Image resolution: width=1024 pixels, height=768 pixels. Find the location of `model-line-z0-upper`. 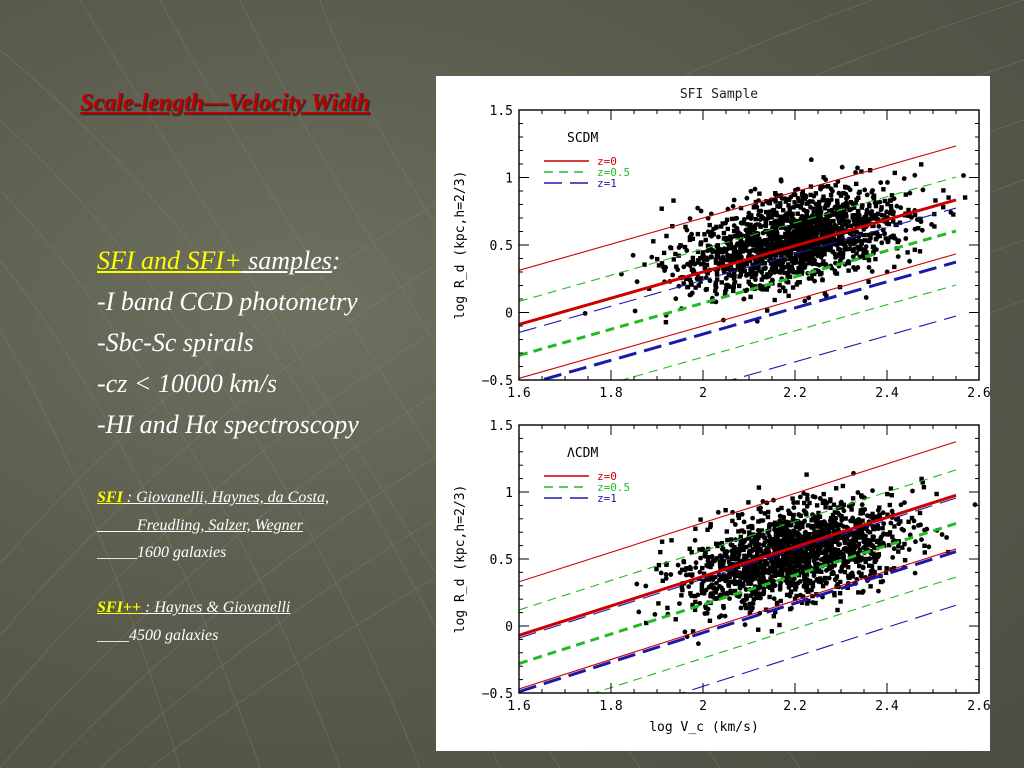

model-line-z0-upper is located at coordinates (738, 512).